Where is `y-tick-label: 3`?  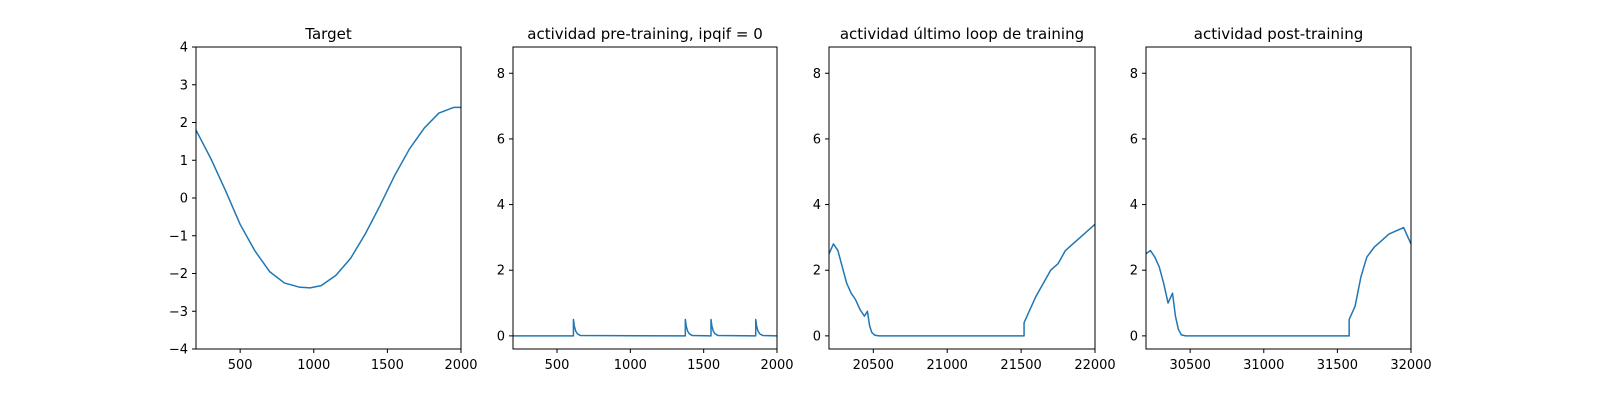
y-tick-label: 3 is located at coordinates (184, 85).